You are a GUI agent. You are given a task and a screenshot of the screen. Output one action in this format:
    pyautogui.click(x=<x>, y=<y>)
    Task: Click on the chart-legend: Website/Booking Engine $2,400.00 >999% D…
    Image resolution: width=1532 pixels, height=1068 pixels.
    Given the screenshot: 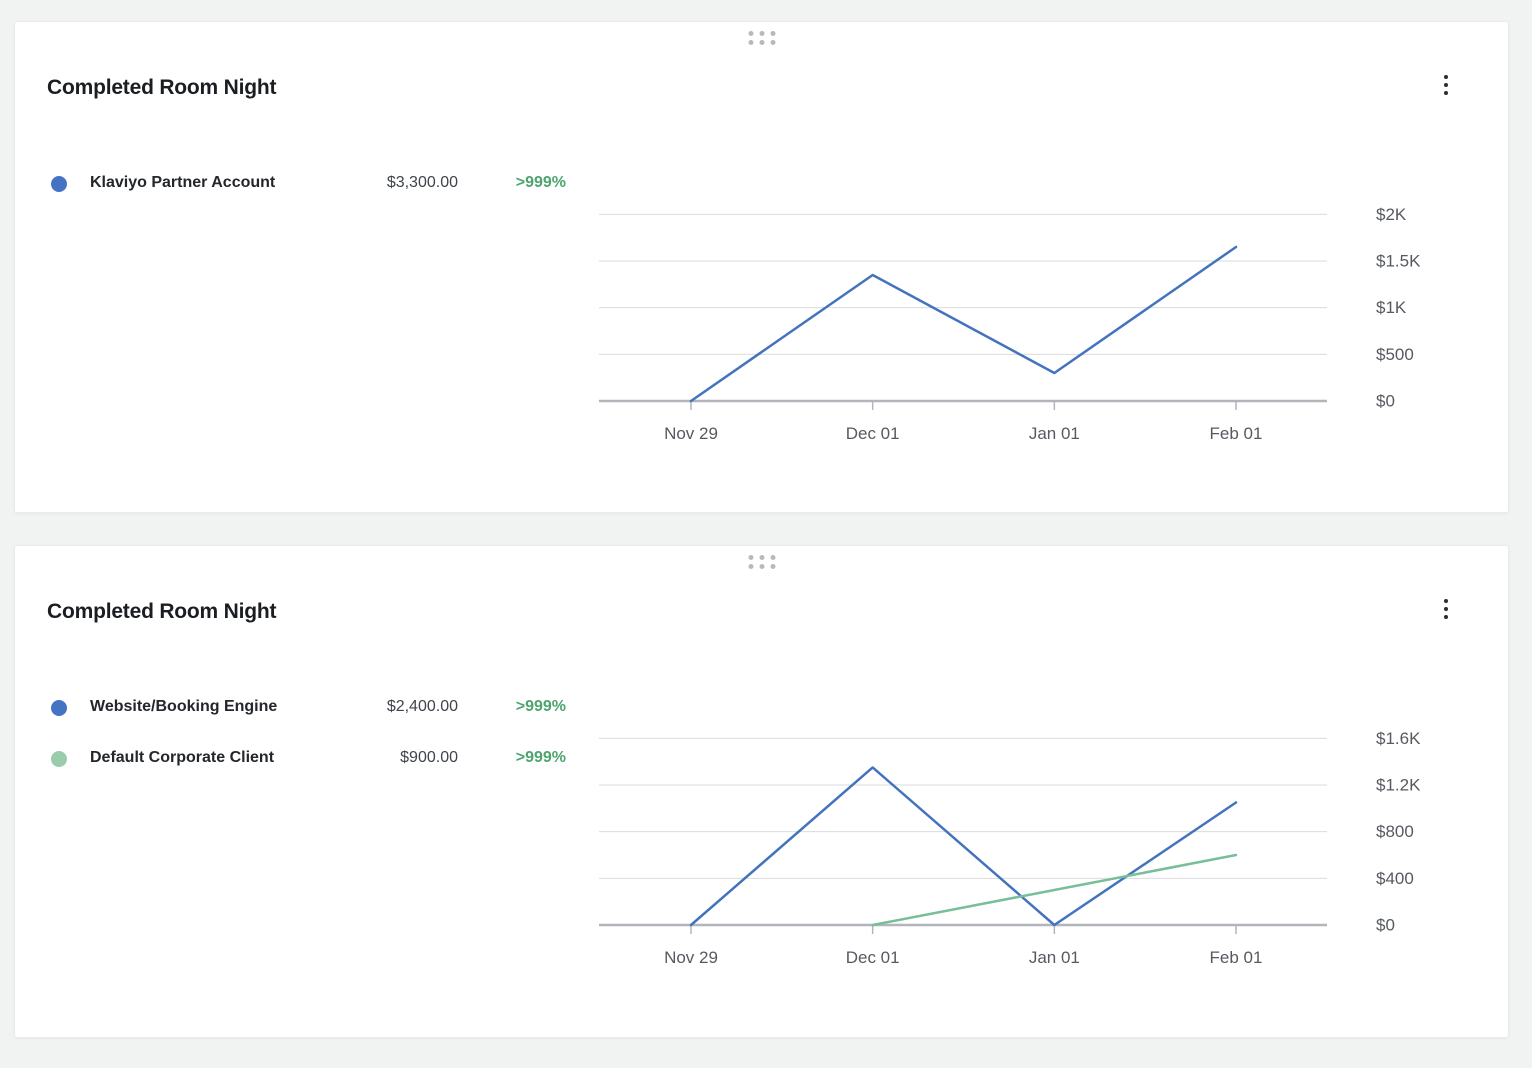 What is the action you would take?
    pyautogui.click(x=311, y=745)
    